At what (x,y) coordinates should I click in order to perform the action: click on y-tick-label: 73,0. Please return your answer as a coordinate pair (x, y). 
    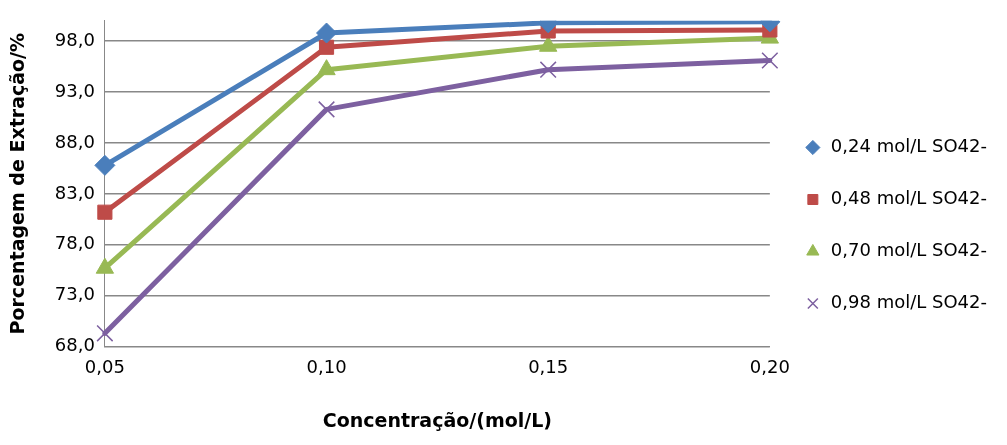
    Looking at the image, I should click on (74, 294).